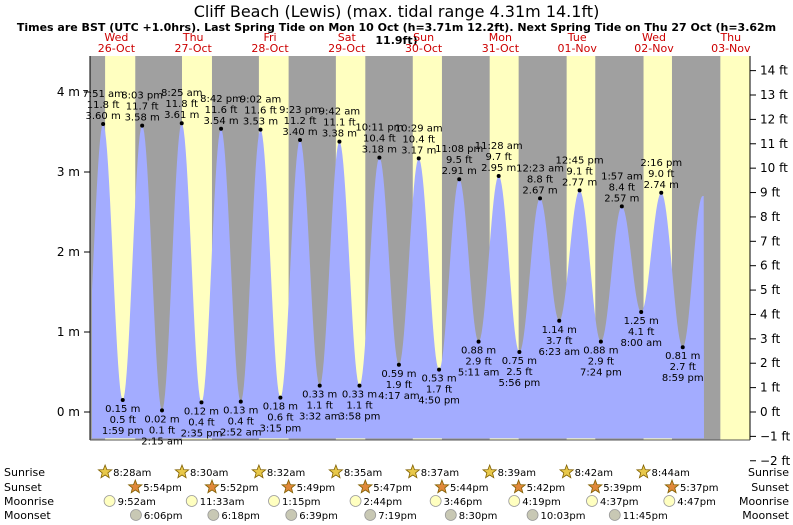 The image size is (793, 525). Describe the element at coordinates (123, 420) in the screenshot. I see `tide-height-ft-label: 0.5 ft` at that location.